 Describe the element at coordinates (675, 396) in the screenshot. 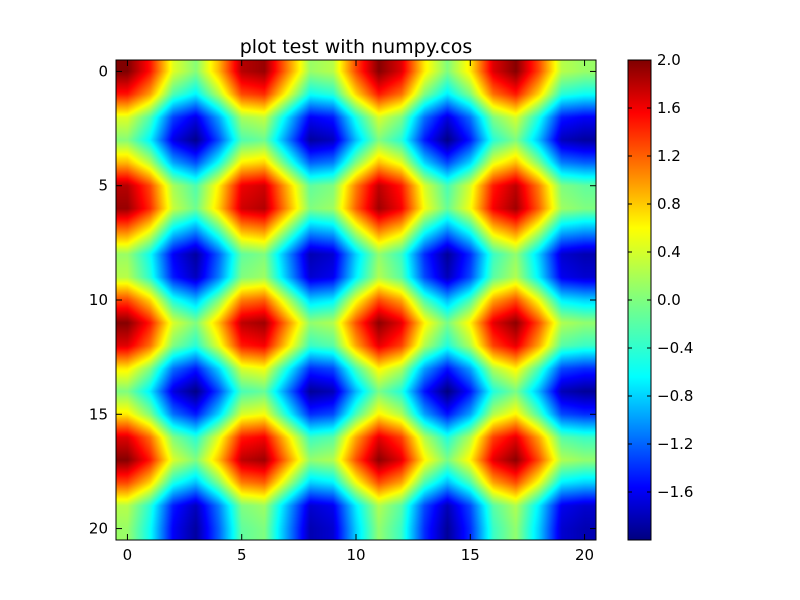

I see `colorbar-tick-label: −0.8` at that location.